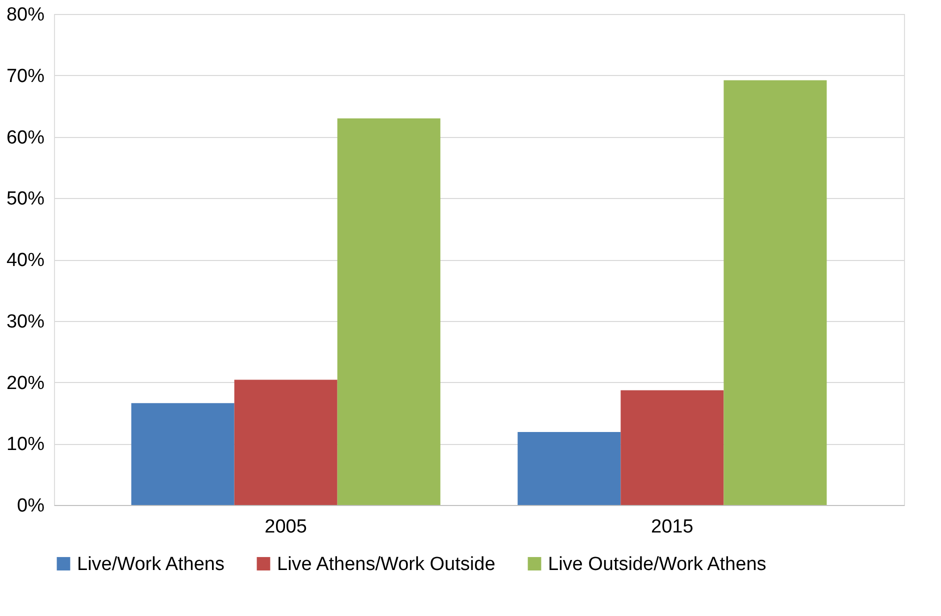 The image size is (941, 616). What do you see at coordinates (386, 564) in the screenshot?
I see `legend-label: Live Athens/Work Outside` at bounding box center [386, 564].